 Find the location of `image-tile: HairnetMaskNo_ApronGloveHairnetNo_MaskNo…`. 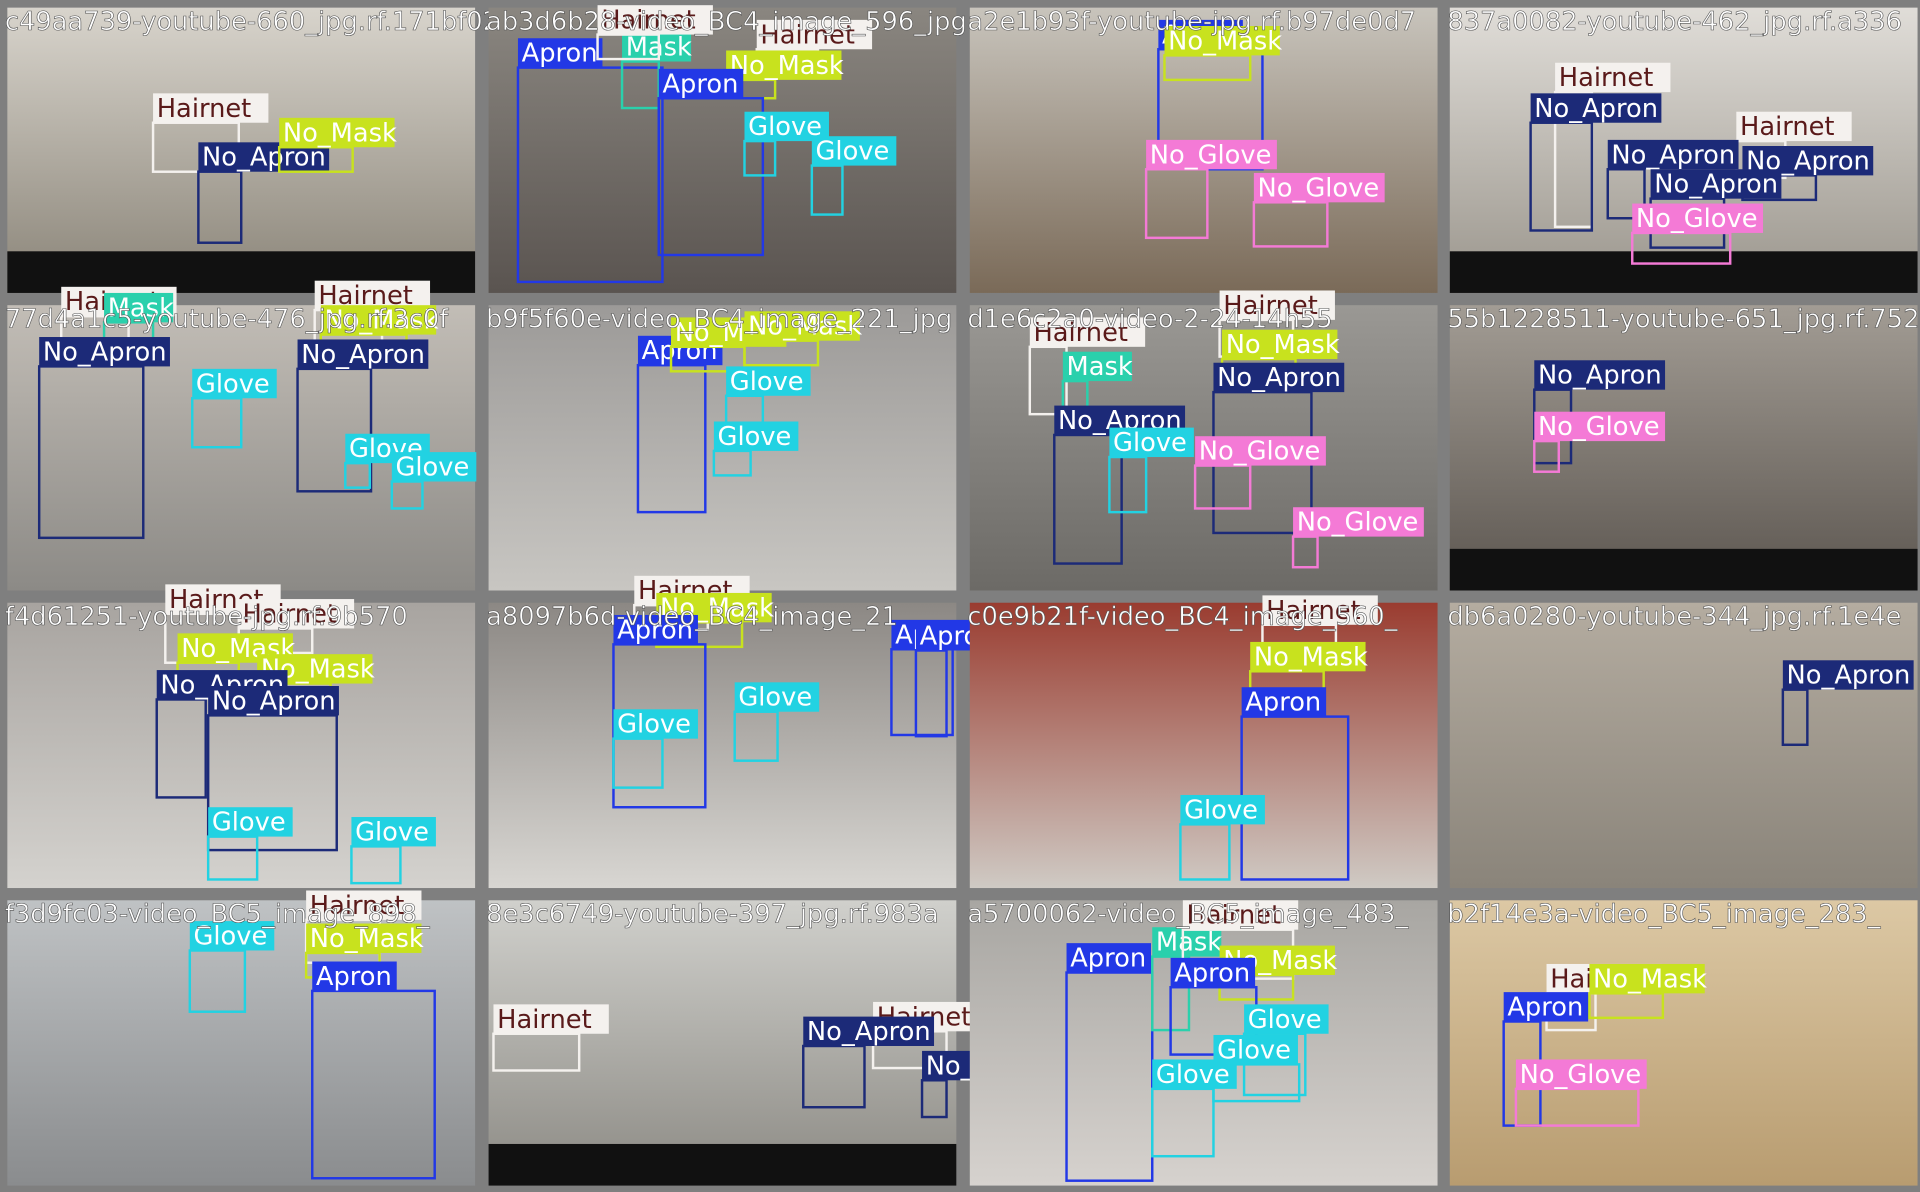

image-tile: HairnetMaskNo_ApronGloveHairnetNo_MaskNo… is located at coordinates (241, 435).